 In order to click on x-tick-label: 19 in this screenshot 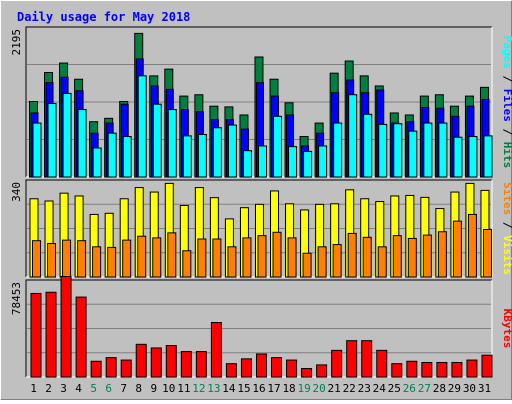, I will do `click(303, 388)`.